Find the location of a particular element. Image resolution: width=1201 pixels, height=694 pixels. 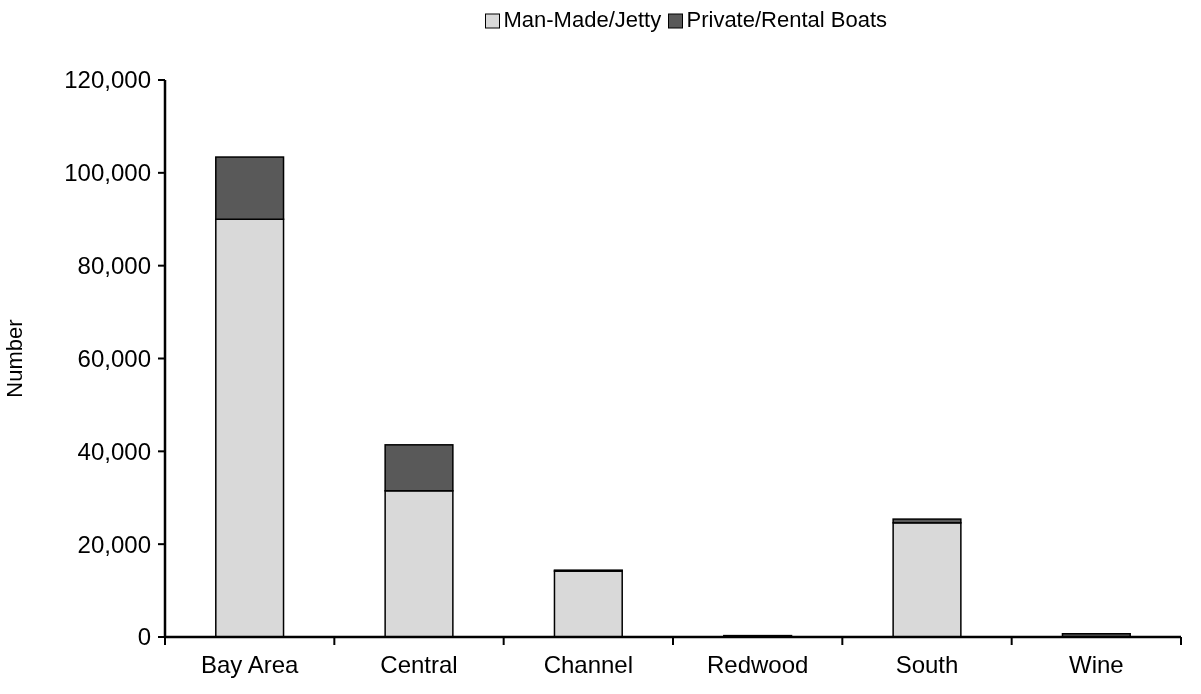

x-tick-label: Central is located at coordinates (419, 664).